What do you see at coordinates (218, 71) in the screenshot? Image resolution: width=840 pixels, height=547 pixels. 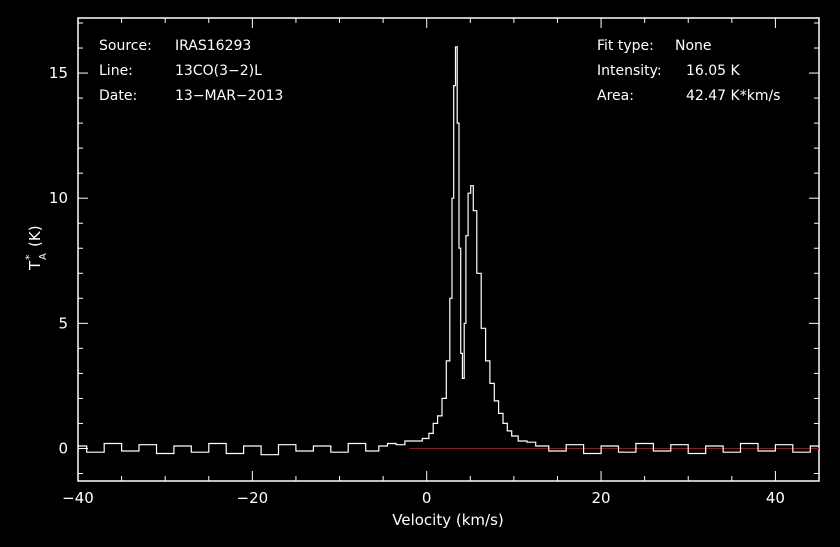 I see `info-line-value: 13CO(3−2)L` at bounding box center [218, 71].